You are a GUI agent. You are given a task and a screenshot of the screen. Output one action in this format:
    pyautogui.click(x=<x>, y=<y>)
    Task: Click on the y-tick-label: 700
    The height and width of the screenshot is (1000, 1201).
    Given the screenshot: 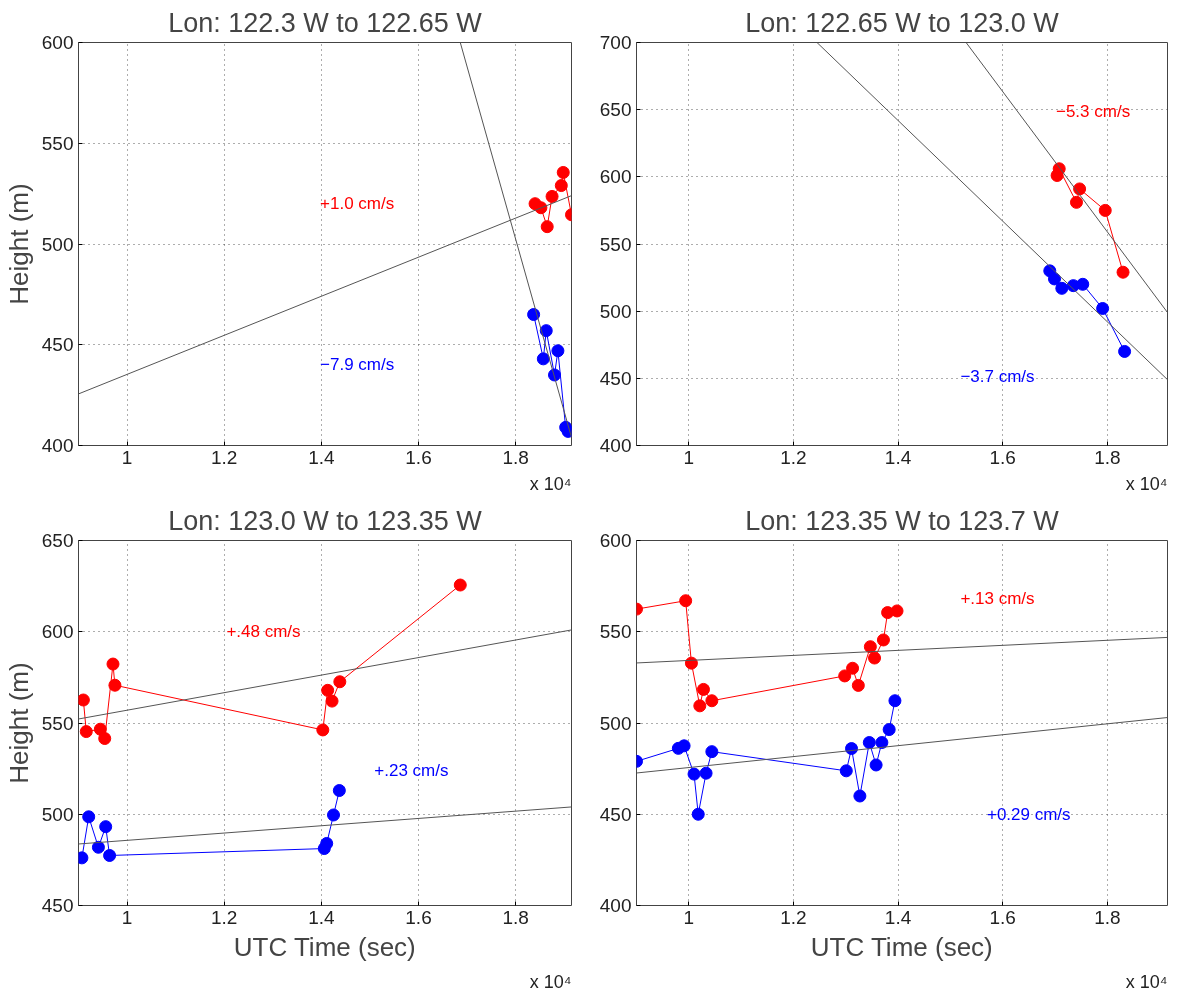 What is the action you would take?
    pyautogui.click(x=615, y=42)
    